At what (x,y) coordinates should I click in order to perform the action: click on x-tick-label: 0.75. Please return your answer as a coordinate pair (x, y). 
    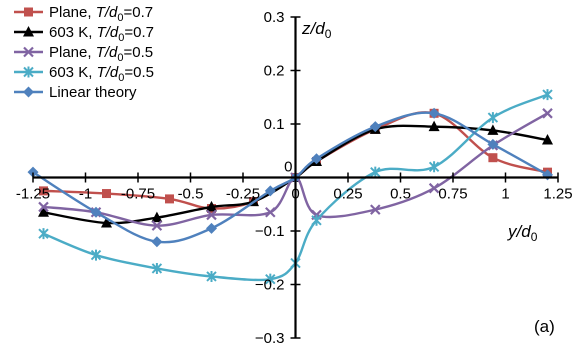
    Looking at the image, I should click on (452, 194).